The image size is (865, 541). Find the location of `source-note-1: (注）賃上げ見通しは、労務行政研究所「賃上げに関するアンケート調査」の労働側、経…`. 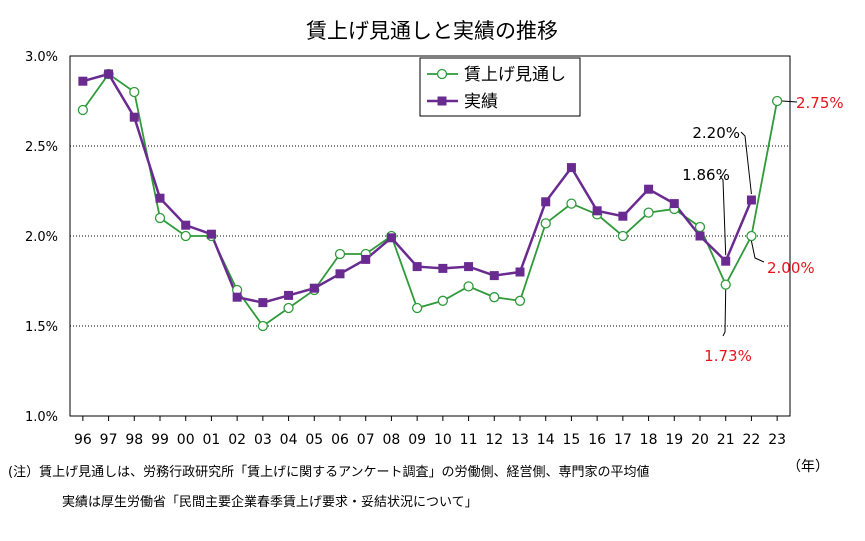

source-note-1: (注）賃上げ見通しは、労務行政研究所「賃上げに関するアンケート調査」の労働側、経… is located at coordinates (329, 472).